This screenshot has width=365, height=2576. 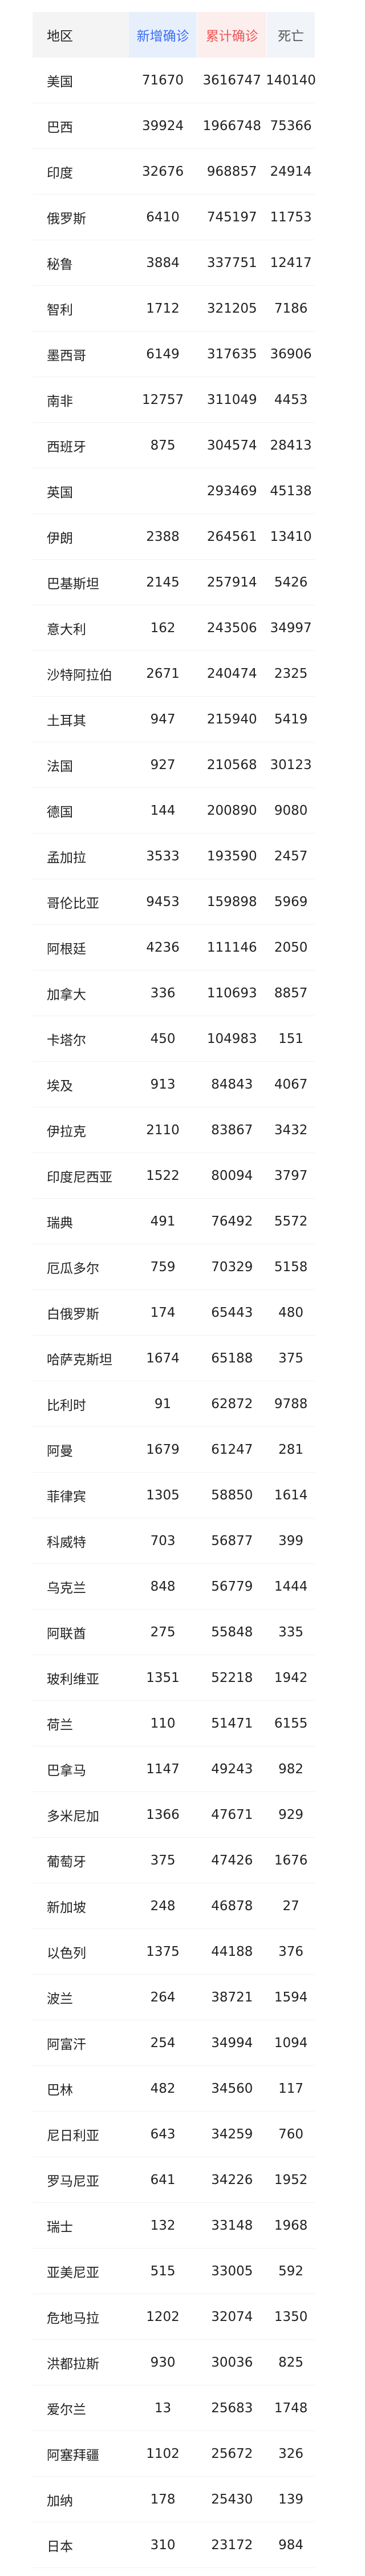 I want to click on table-row: 印度 32676 968857 24914, so click(x=174, y=172).